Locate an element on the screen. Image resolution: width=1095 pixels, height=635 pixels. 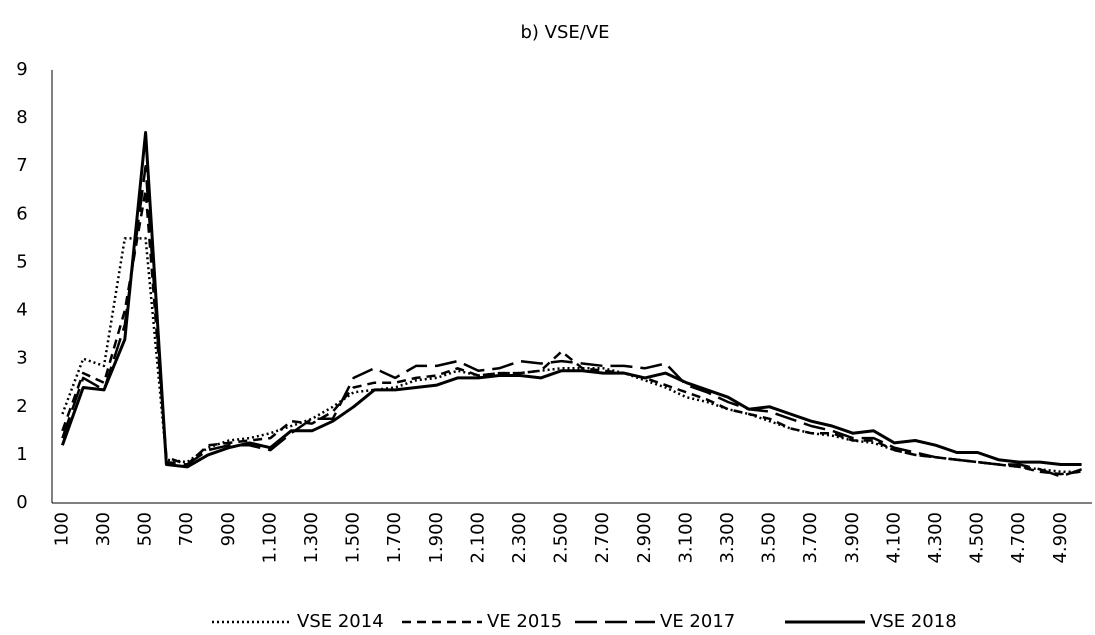
y-tick-label: 6 is located at coordinates (21, 213).